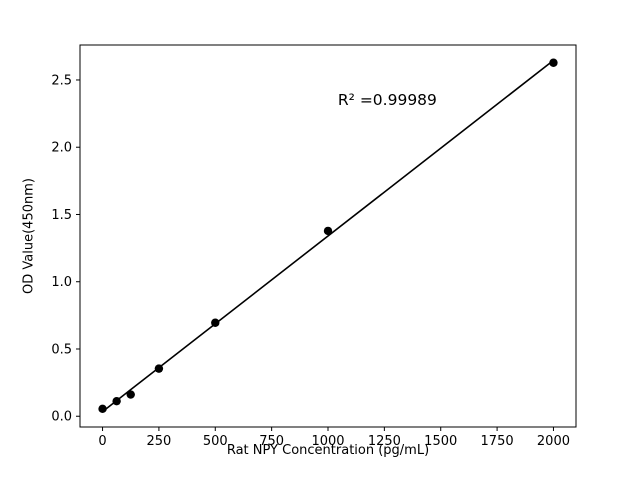 This screenshot has height=480, width=640. I want to click on y-tick-label: 1.0, so click(61, 282).